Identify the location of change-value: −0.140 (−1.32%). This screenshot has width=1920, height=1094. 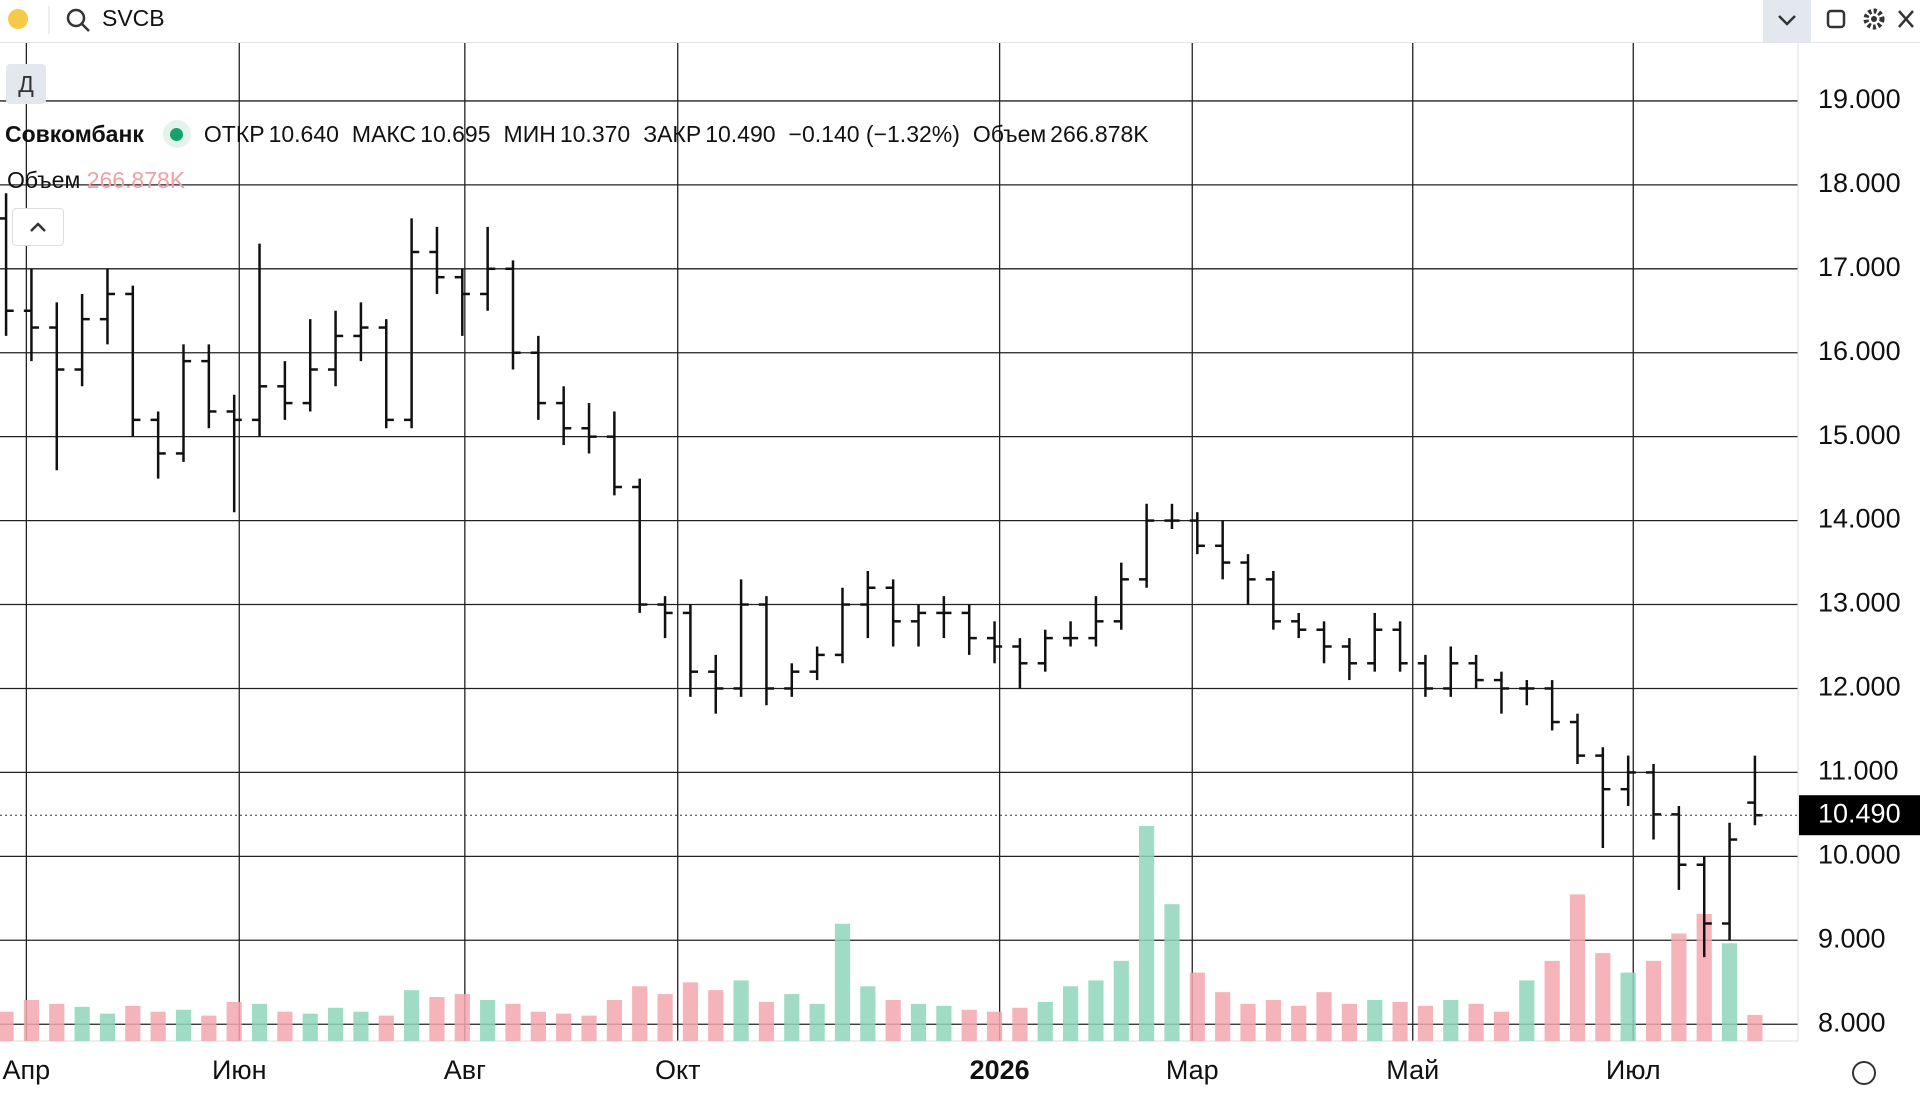
(874, 133).